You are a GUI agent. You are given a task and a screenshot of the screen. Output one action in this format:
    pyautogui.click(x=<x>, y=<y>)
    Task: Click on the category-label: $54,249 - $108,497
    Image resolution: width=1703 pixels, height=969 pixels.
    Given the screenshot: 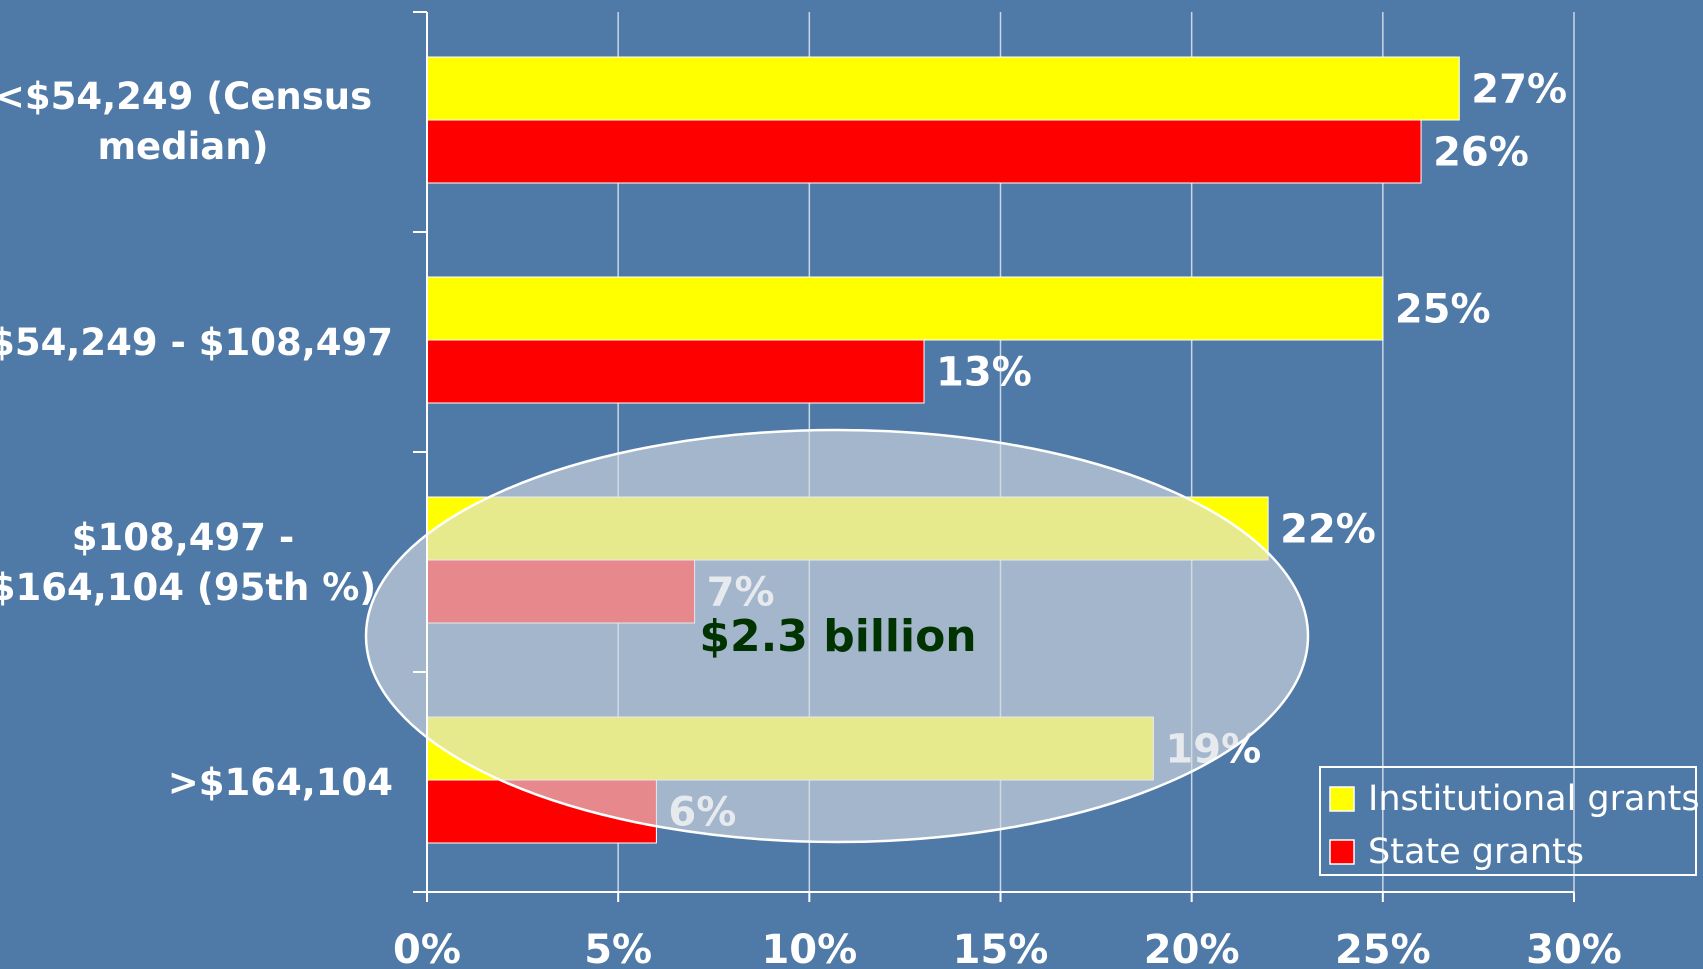 What is the action you would take?
    pyautogui.click(x=196, y=343)
    